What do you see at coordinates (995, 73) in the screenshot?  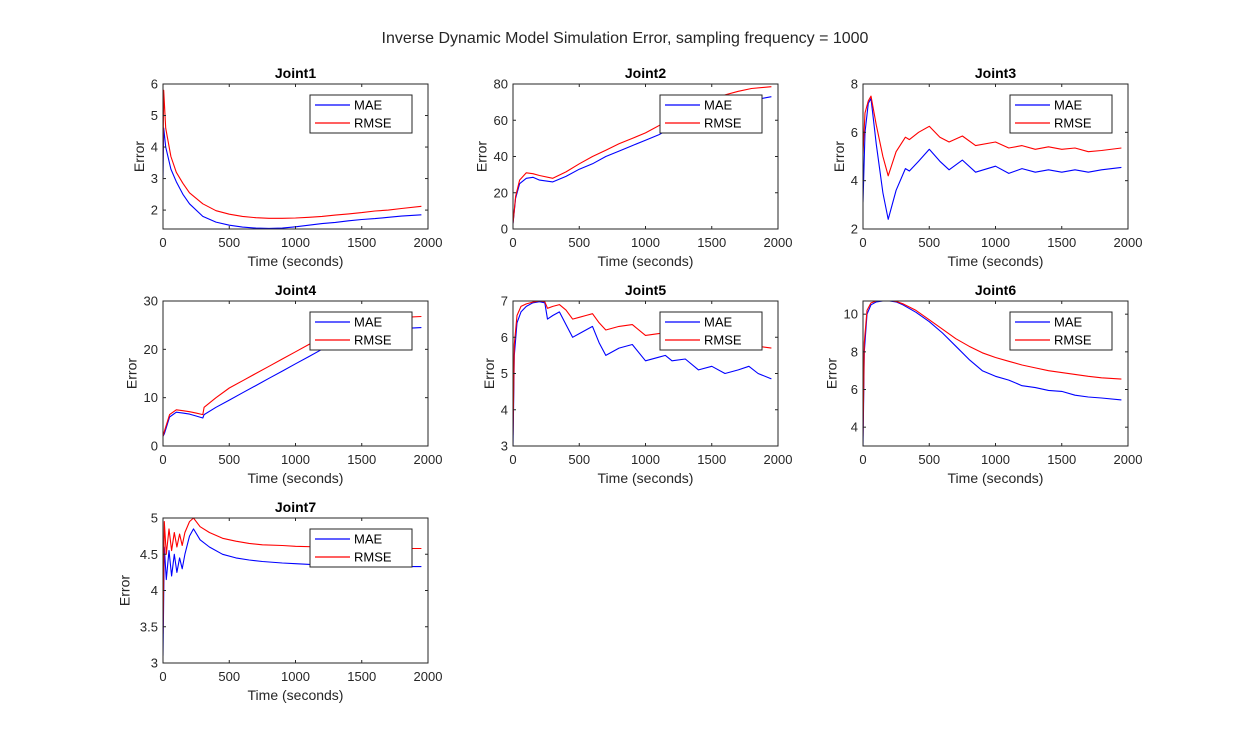 I see `subplot-title: Joint3` at bounding box center [995, 73].